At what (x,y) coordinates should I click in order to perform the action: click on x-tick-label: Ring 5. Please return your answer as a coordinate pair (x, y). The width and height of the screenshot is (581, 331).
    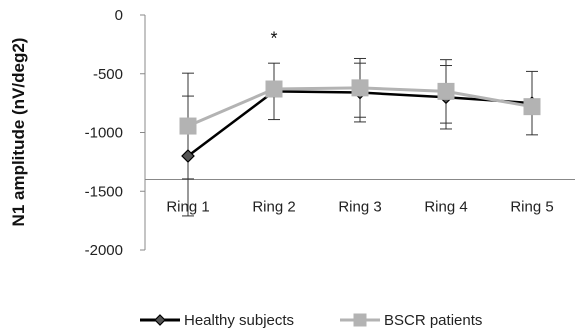
    Looking at the image, I should click on (531, 207).